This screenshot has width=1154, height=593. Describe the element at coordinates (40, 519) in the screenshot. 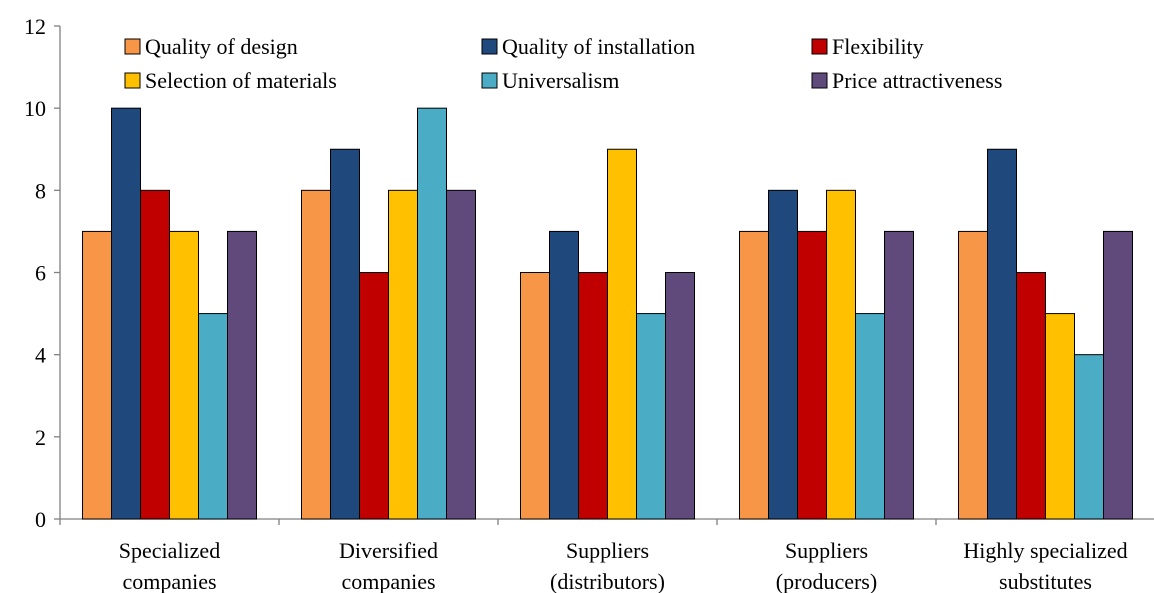

I see `y-tick-label: 0` at that location.